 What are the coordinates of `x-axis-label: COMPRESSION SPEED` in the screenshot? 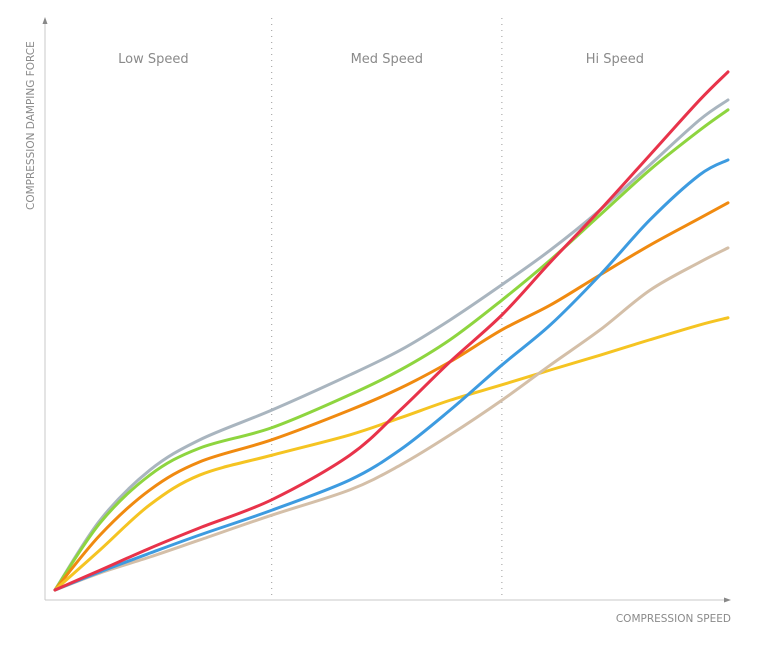 It's located at (673, 619).